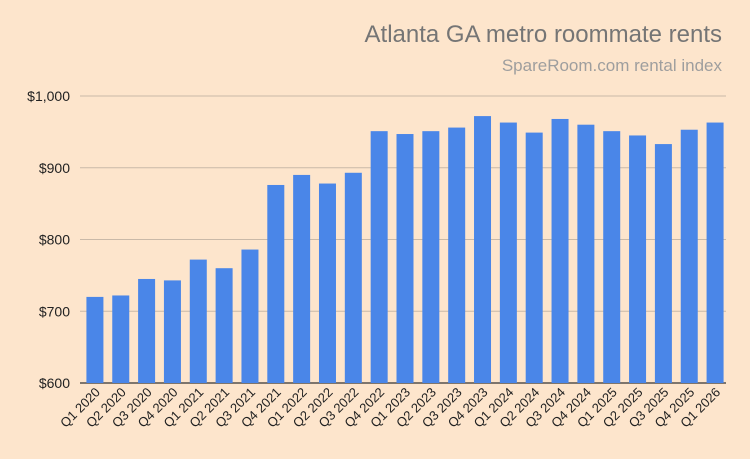 The image size is (750, 459). I want to click on y-tick-label: $800, so click(54, 240).